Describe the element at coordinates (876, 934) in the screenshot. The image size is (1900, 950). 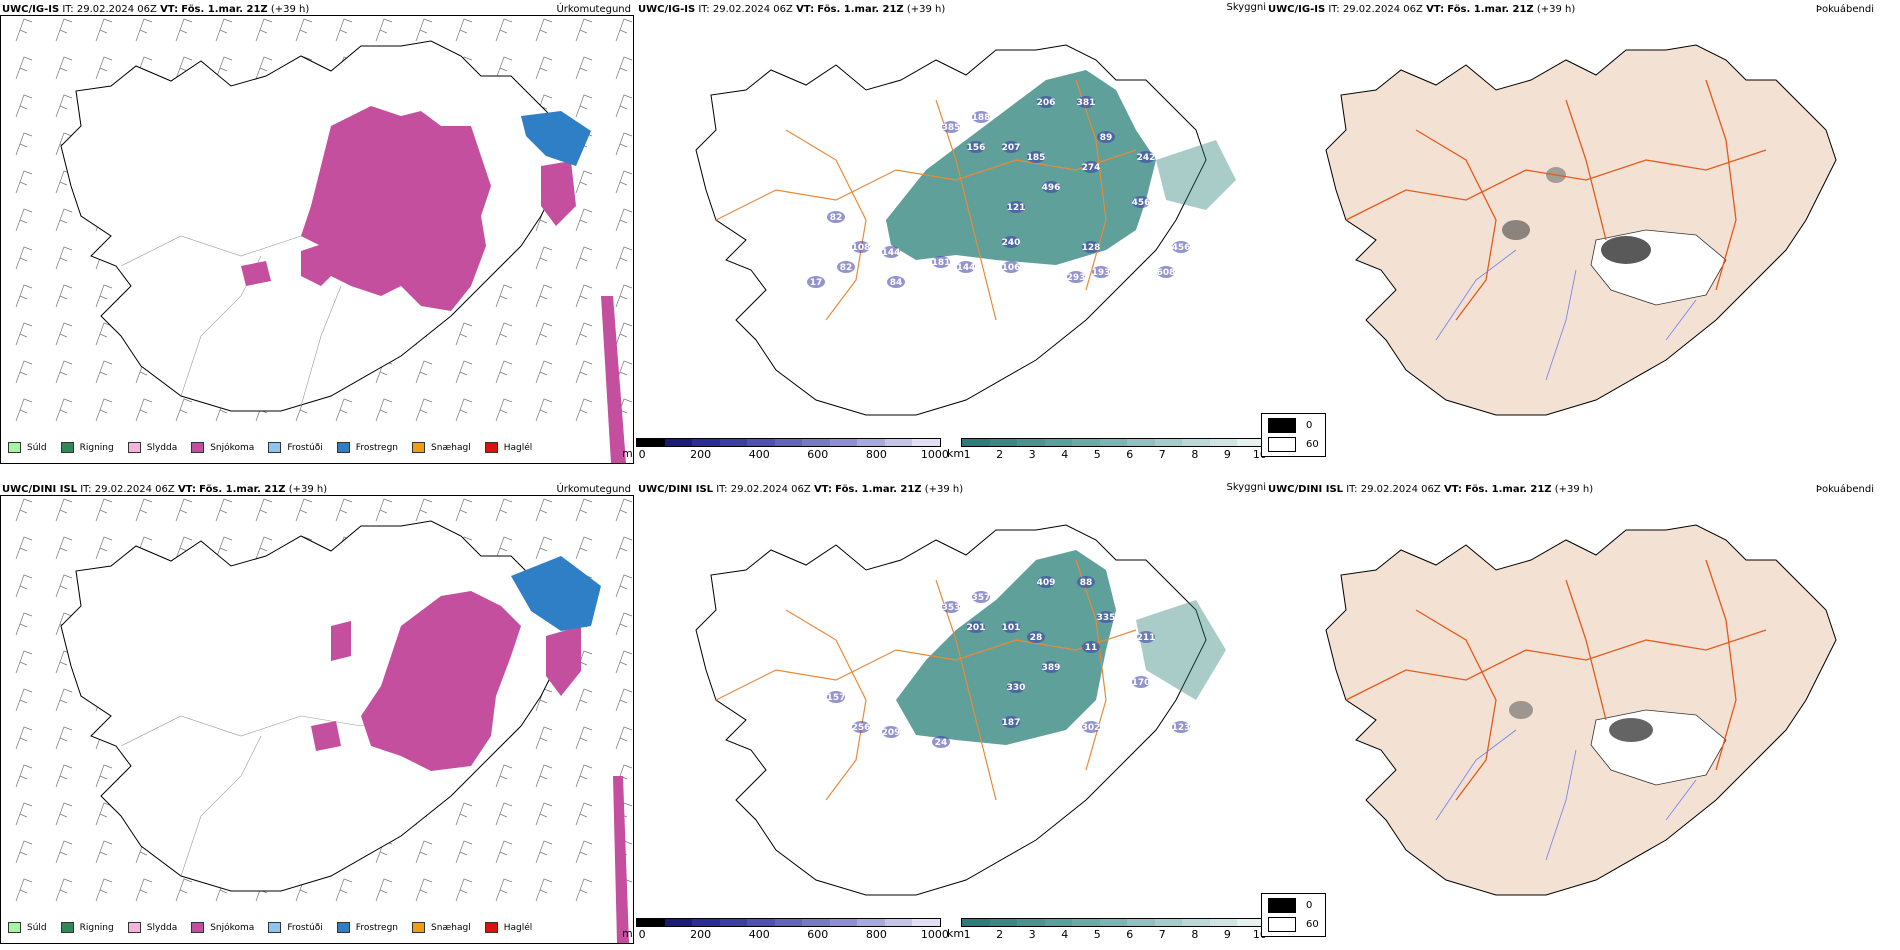
I see `scale-tick-label: 800` at that location.